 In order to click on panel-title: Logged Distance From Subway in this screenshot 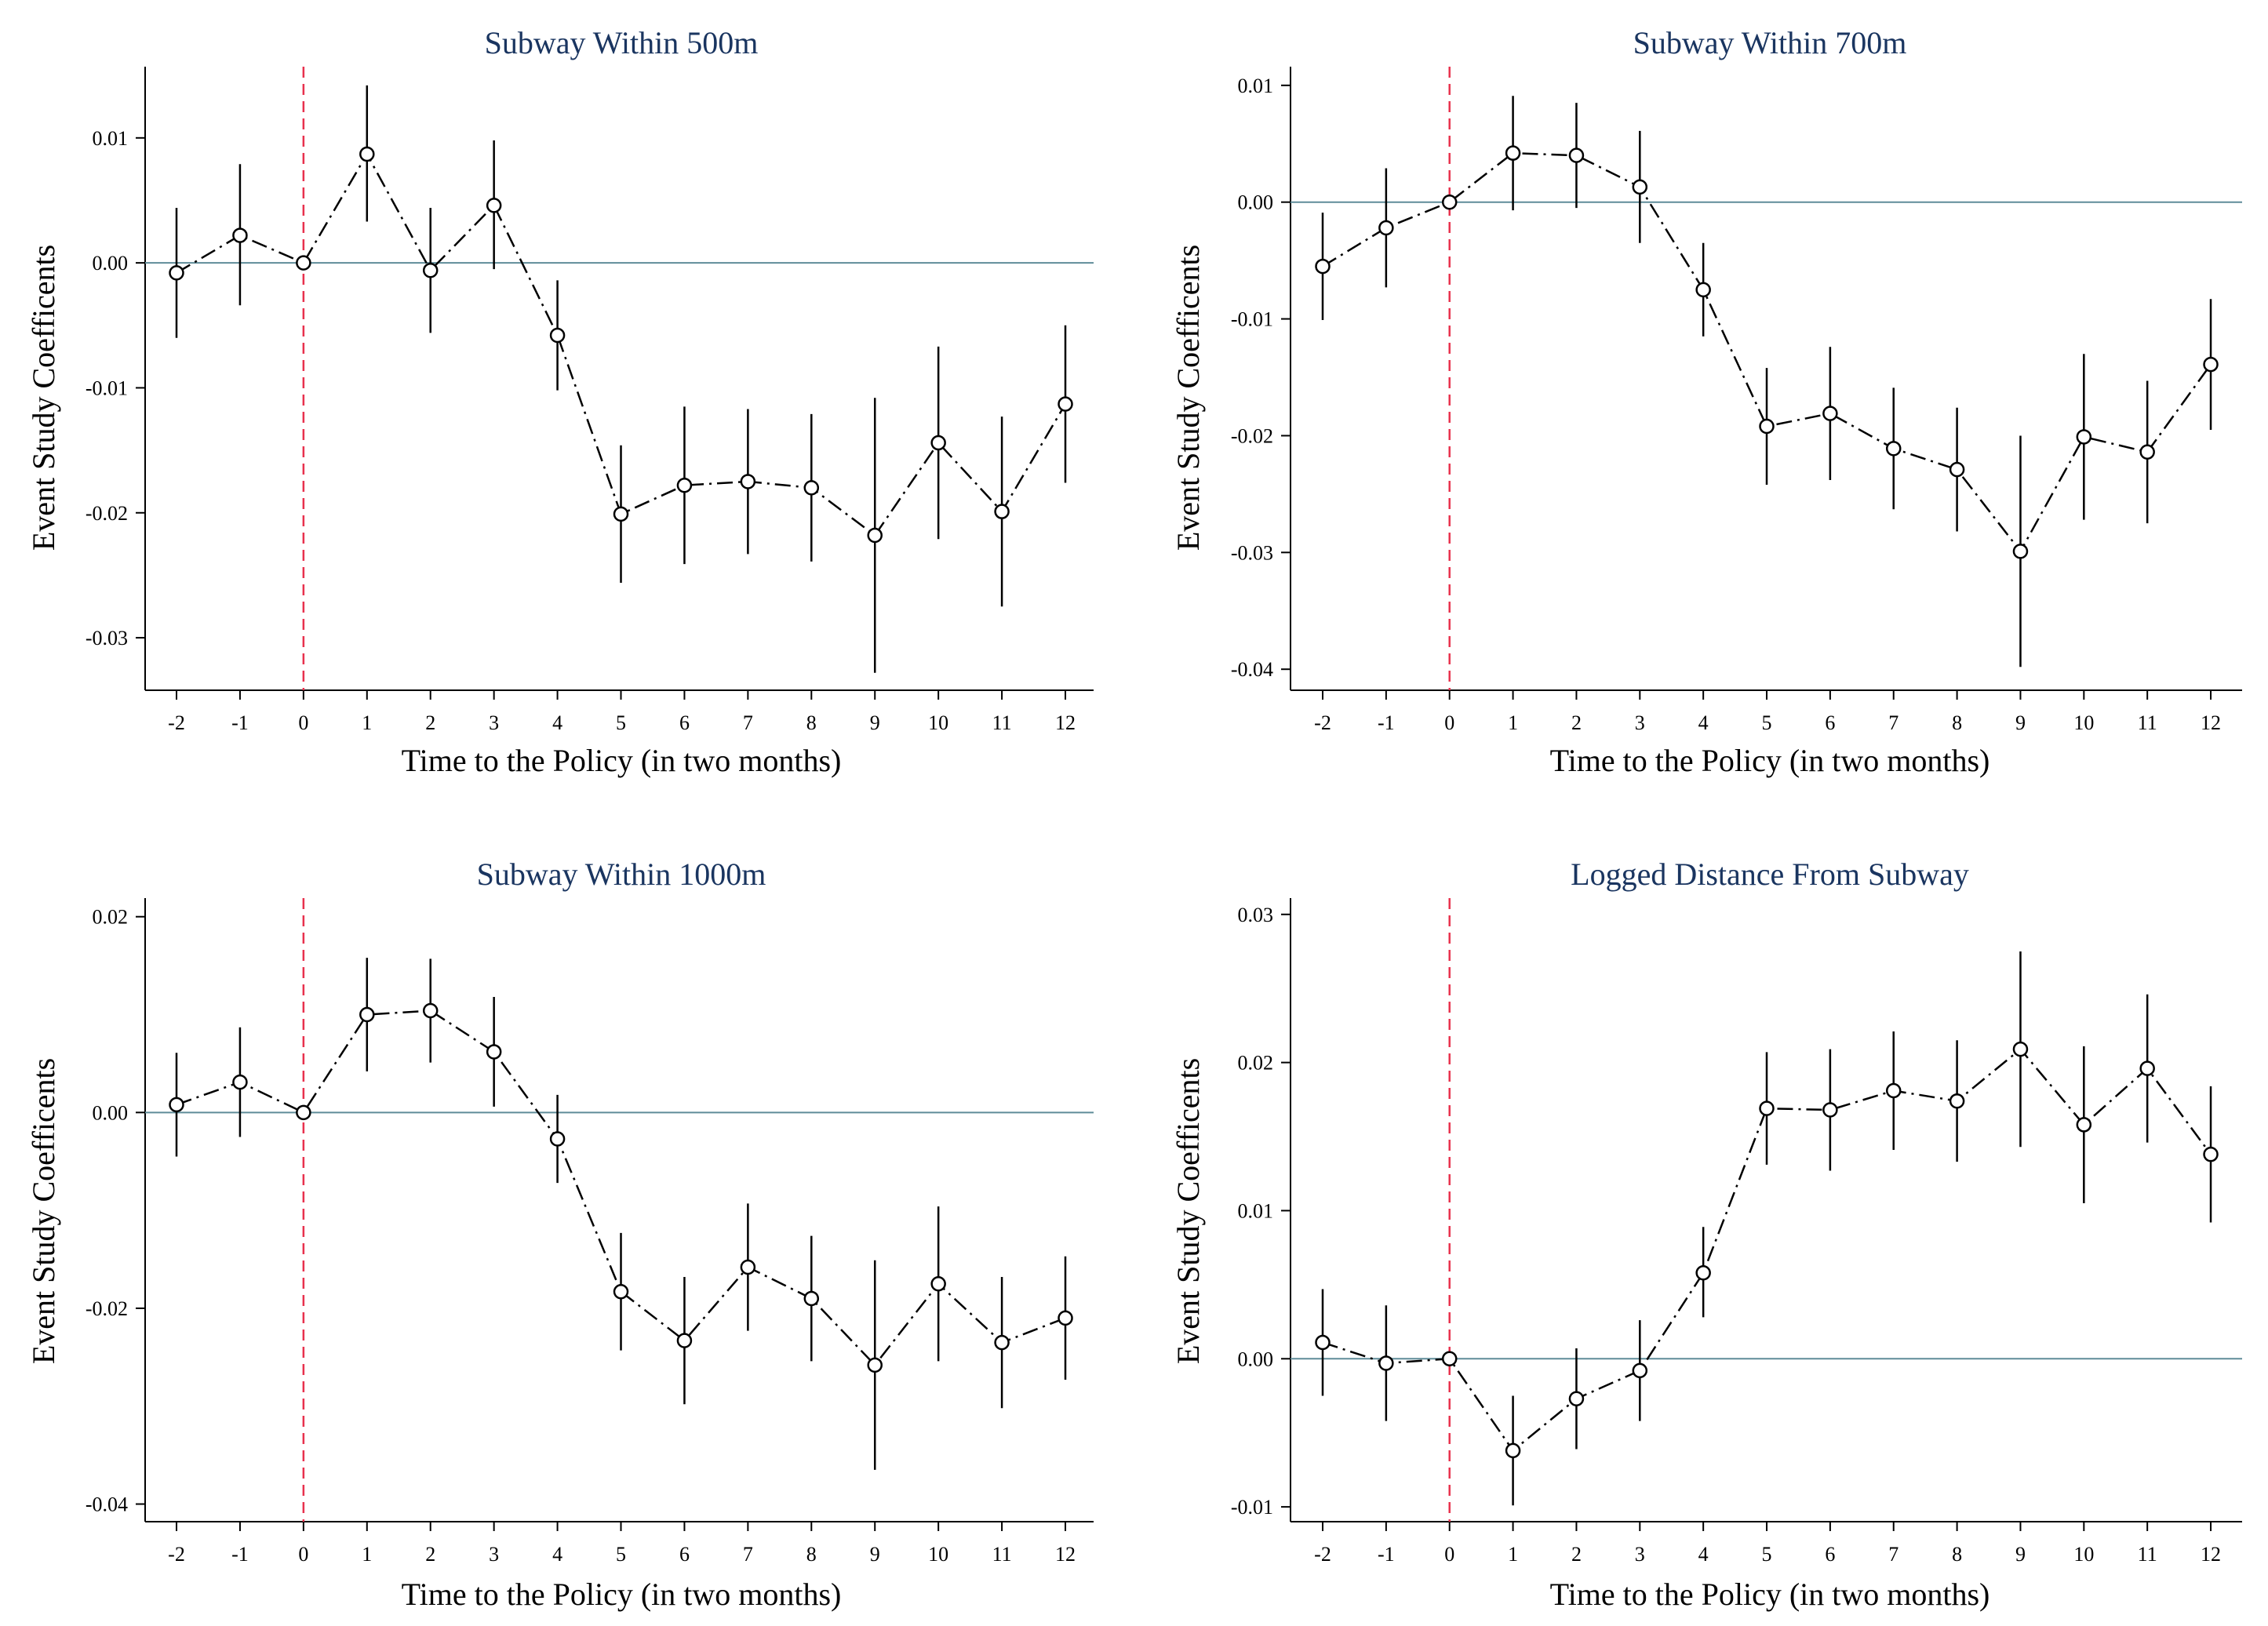, I will do `click(1770, 874)`.